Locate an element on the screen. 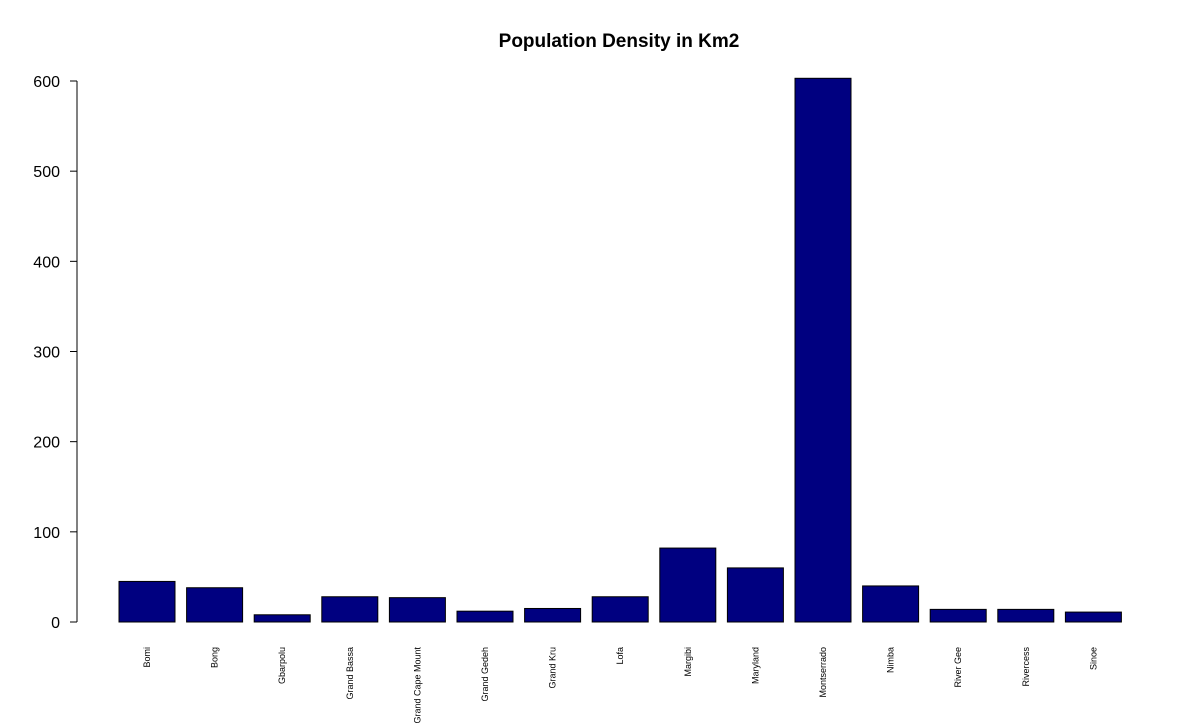 This screenshot has height=725, width=1200. bar-montserrado is located at coordinates (823, 350).